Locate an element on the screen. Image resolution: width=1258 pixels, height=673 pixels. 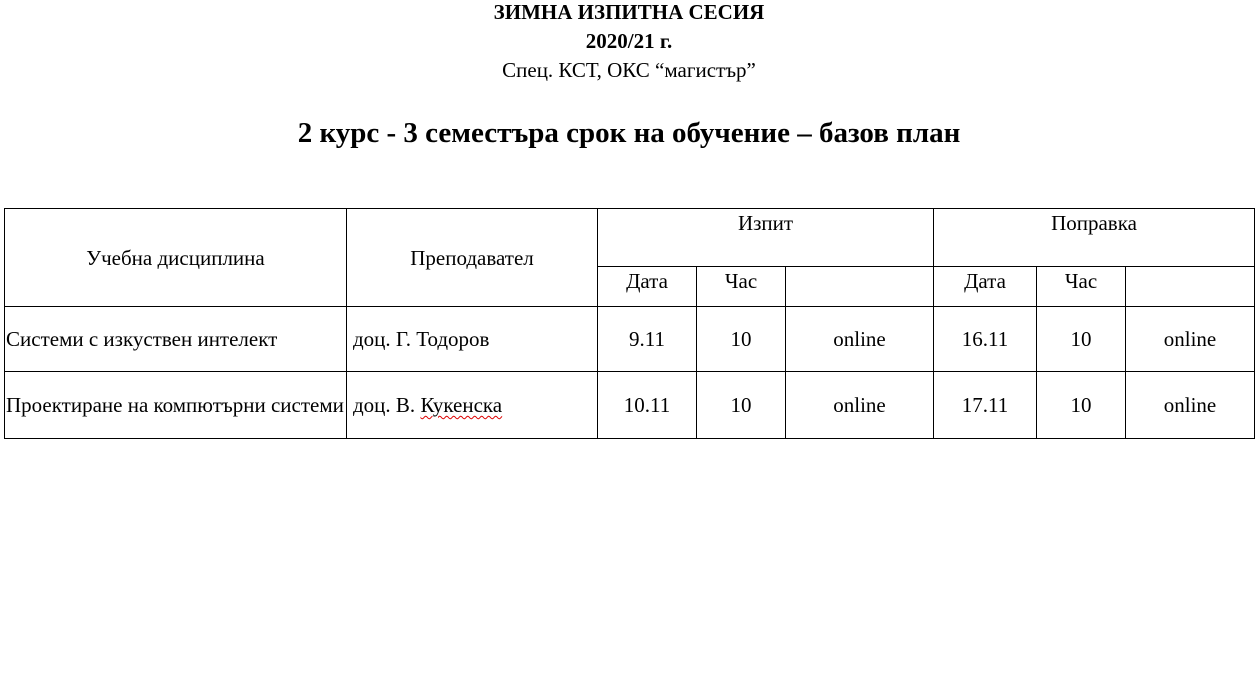
teacher-cell: доц. В. Кукенска is located at coordinates (472, 405).